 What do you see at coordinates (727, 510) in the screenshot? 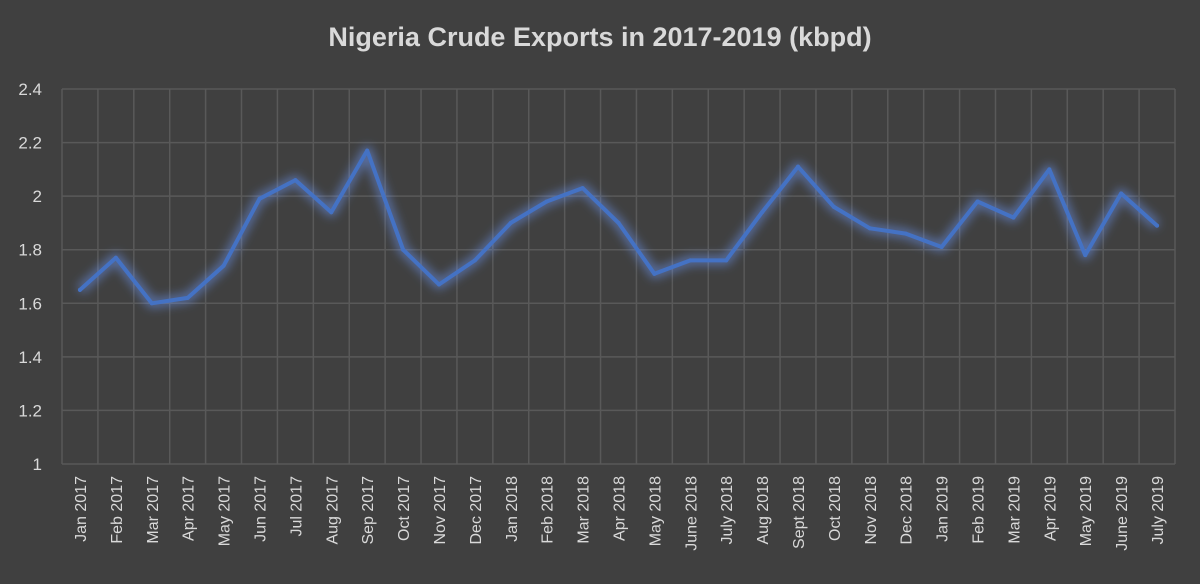
I see `x-tick-label: July 2018` at bounding box center [727, 510].